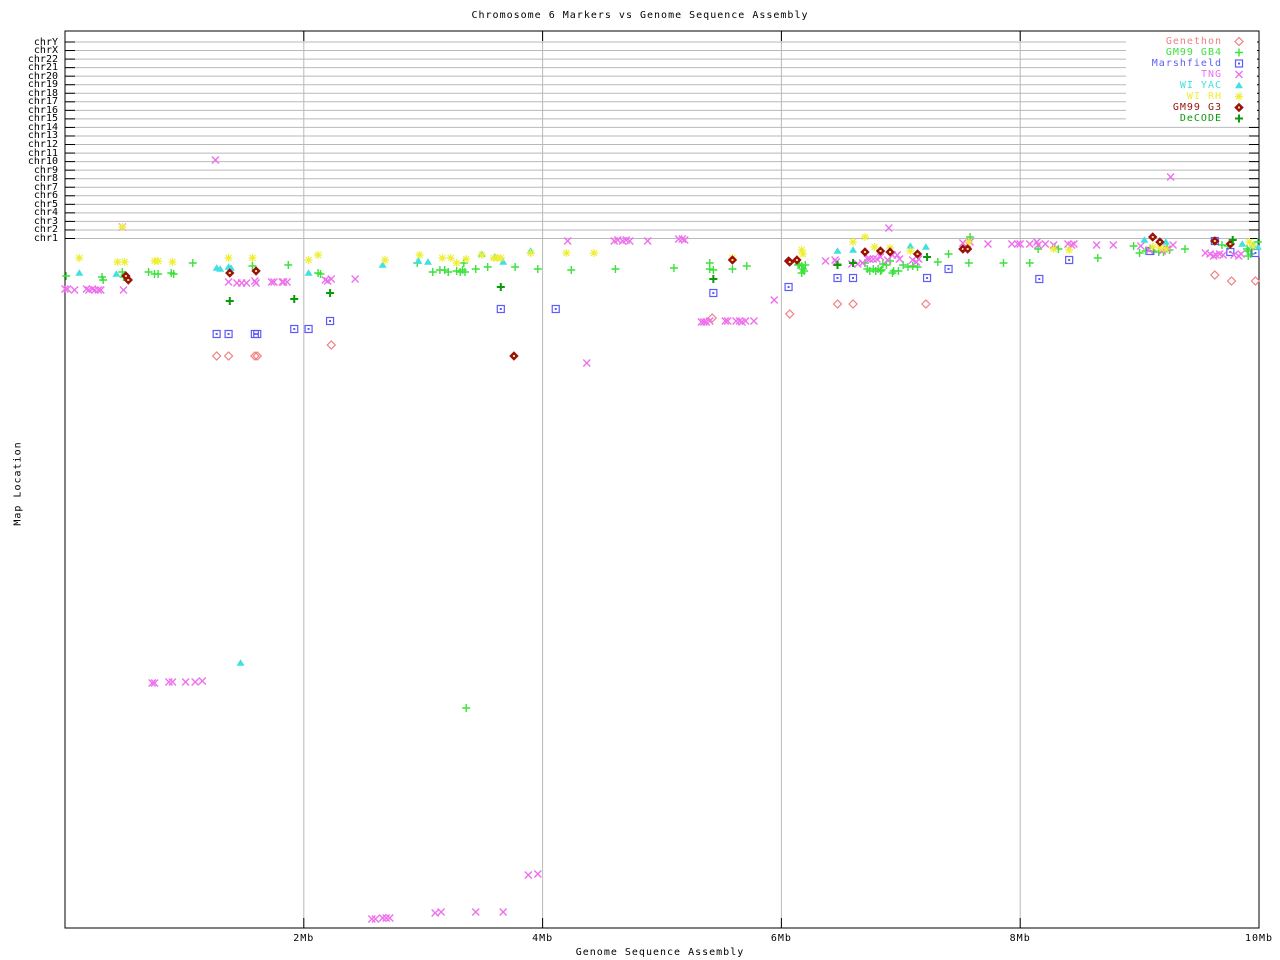  I want to click on y-tick-chr16: chr16, so click(42, 110).